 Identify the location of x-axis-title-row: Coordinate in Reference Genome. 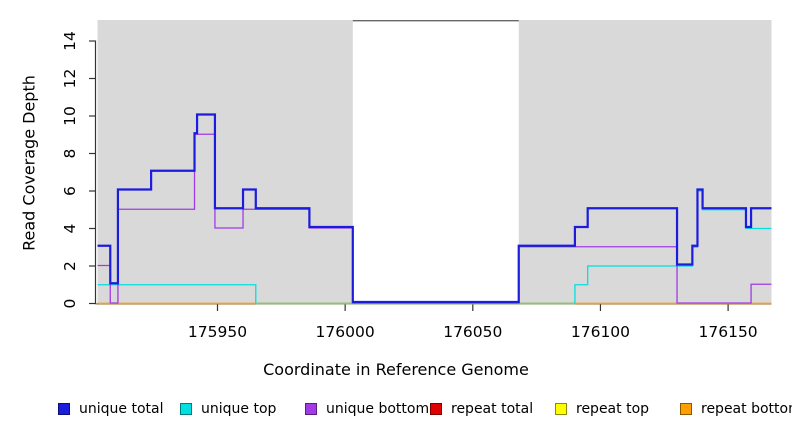
(396, 369).